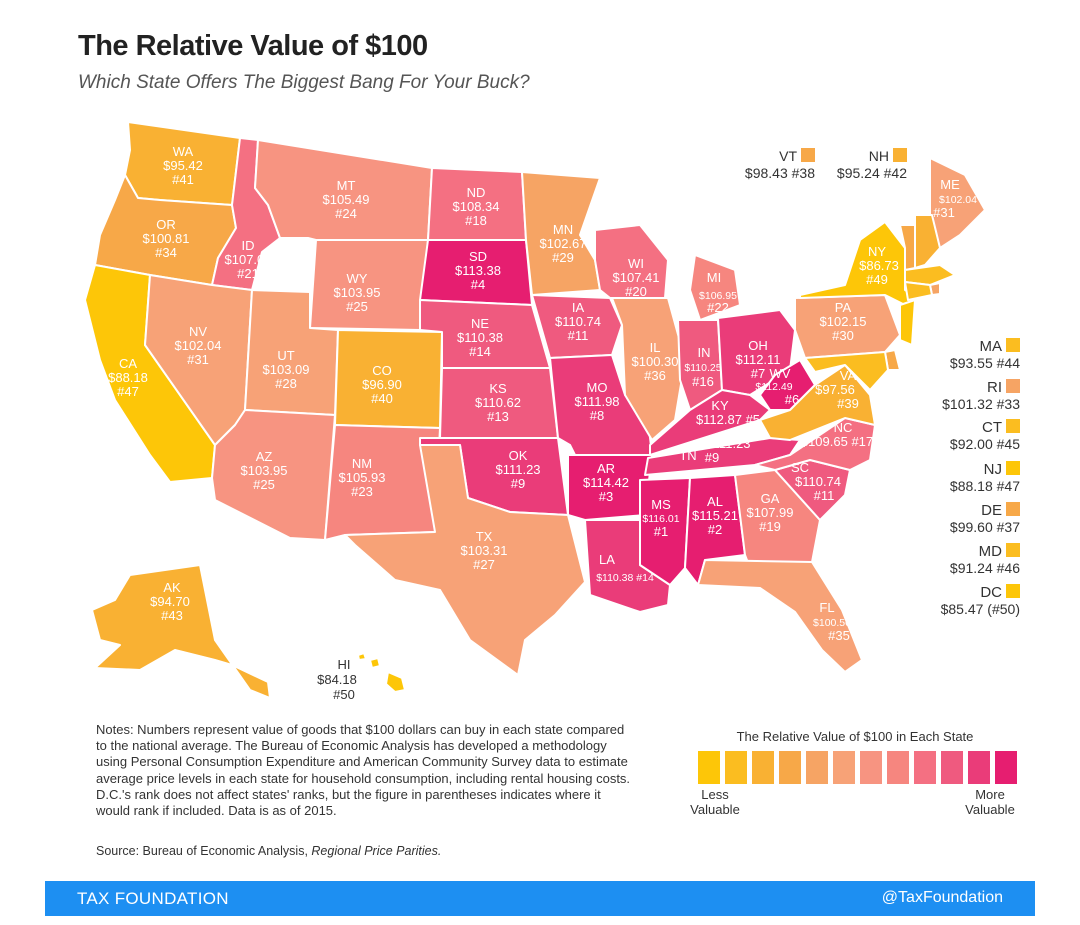 The image size is (1080, 925). I want to click on swatch-DE, so click(1013, 509).